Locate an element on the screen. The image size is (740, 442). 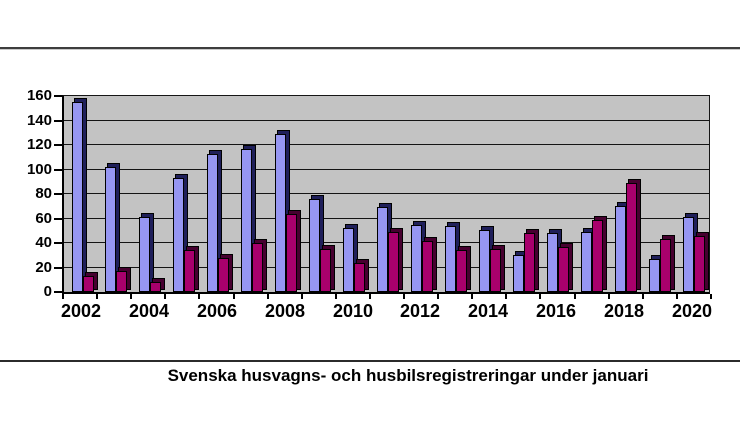
bar-husbilsregistreringar-2012 is located at coordinates (427, 266).